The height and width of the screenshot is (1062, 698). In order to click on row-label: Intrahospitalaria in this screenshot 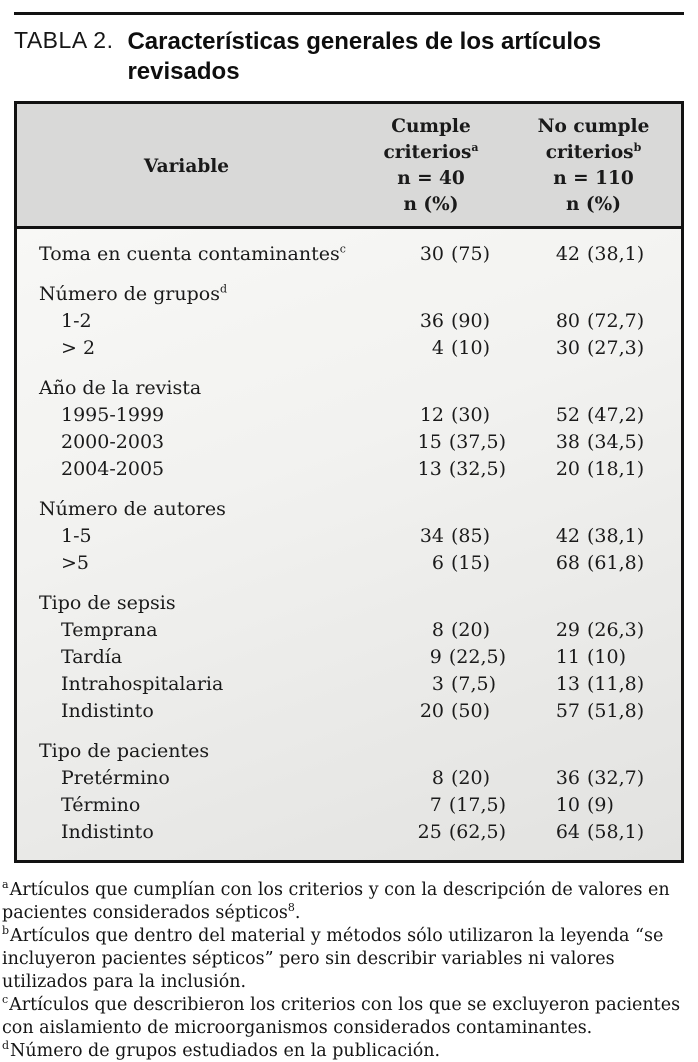, I will do `click(142, 684)`.